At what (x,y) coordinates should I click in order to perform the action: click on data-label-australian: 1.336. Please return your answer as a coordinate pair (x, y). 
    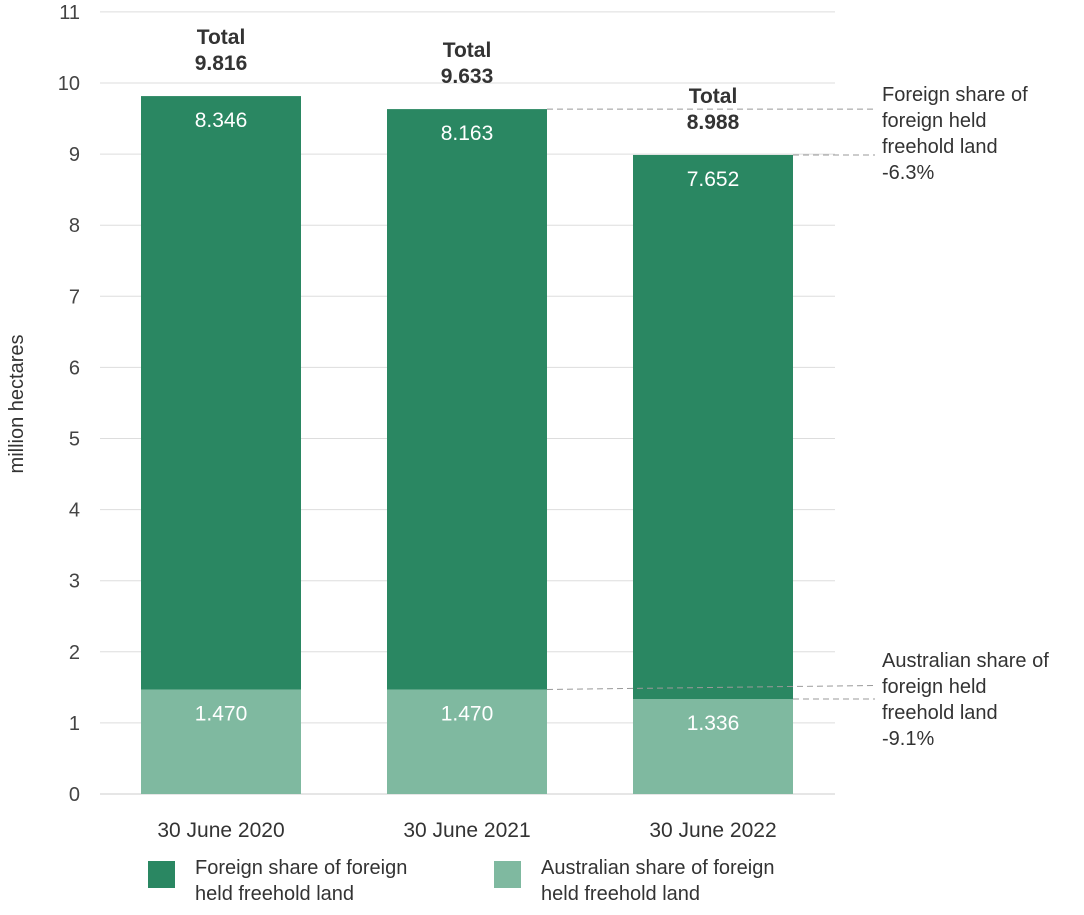
    Looking at the image, I should click on (713, 723).